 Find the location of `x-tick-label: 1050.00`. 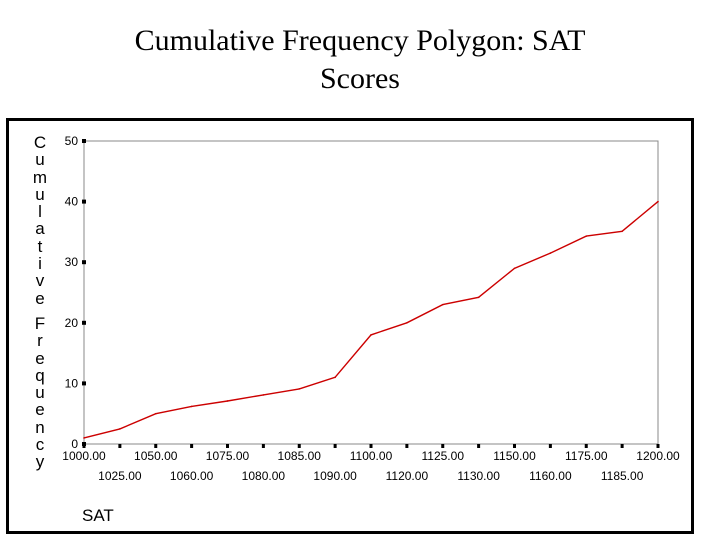

x-tick-label: 1050.00 is located at coordinates (156, 456).